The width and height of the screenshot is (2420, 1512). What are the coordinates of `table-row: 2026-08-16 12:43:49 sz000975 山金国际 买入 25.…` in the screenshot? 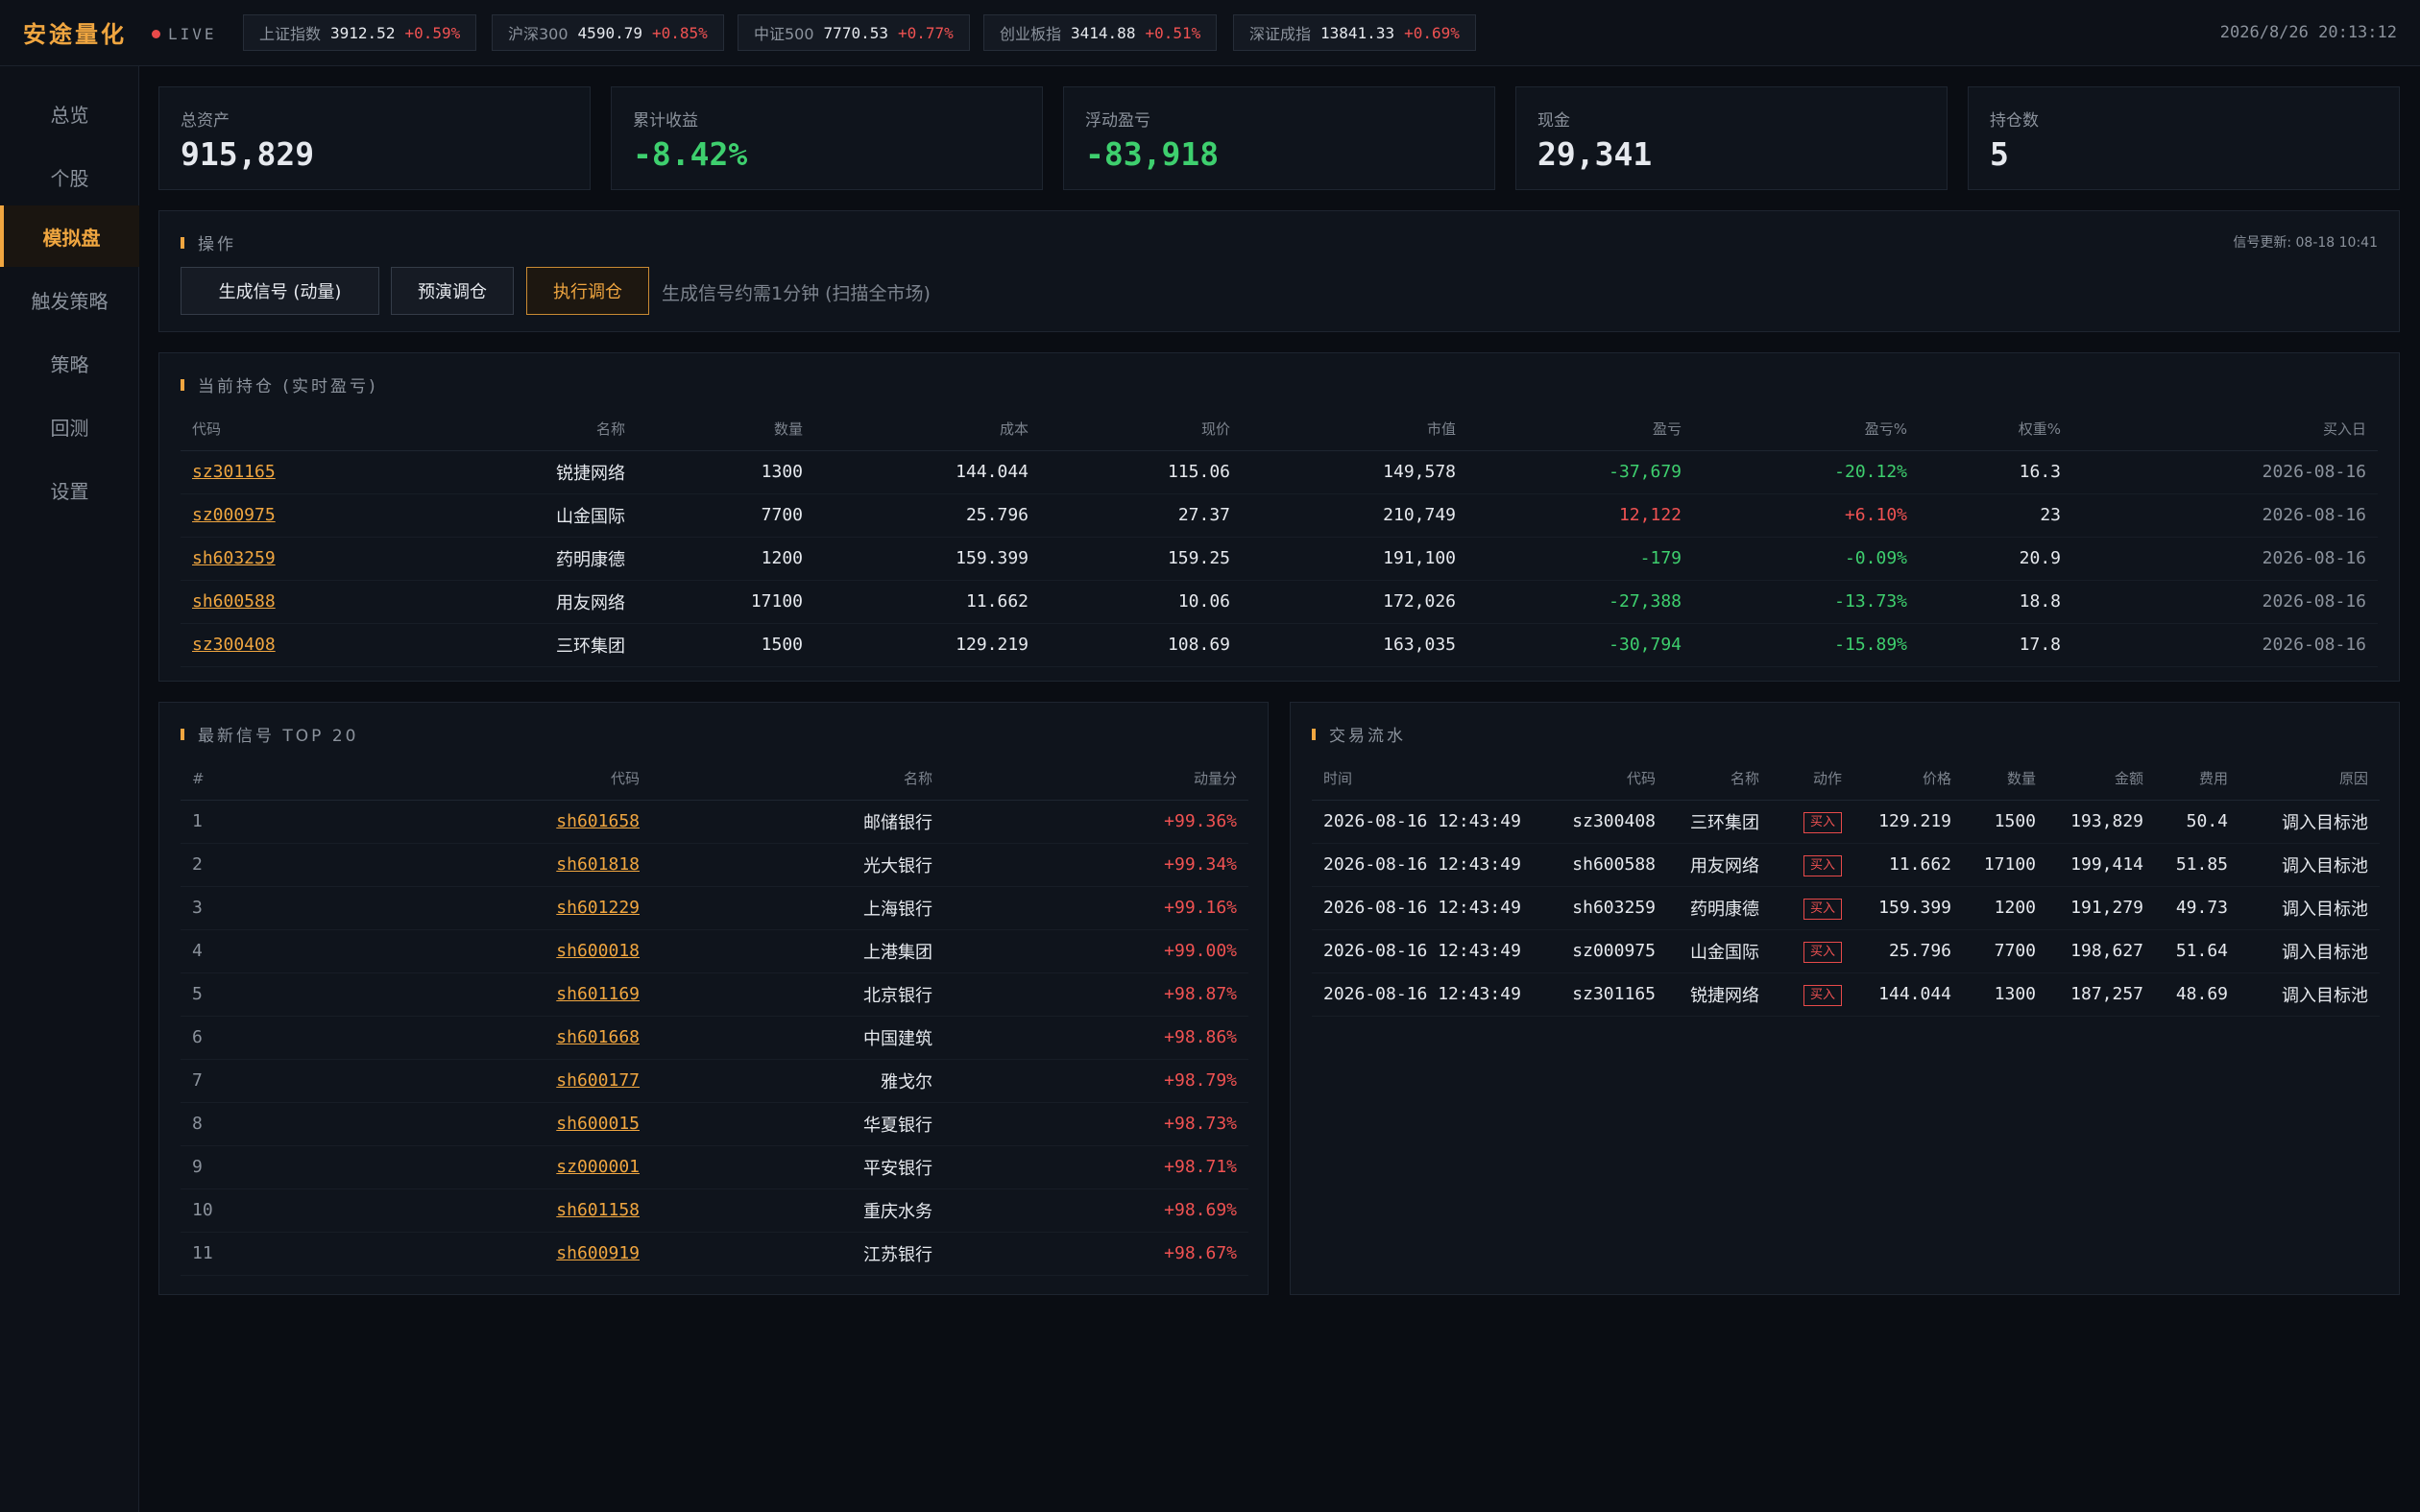 It's located at (1846, 951).